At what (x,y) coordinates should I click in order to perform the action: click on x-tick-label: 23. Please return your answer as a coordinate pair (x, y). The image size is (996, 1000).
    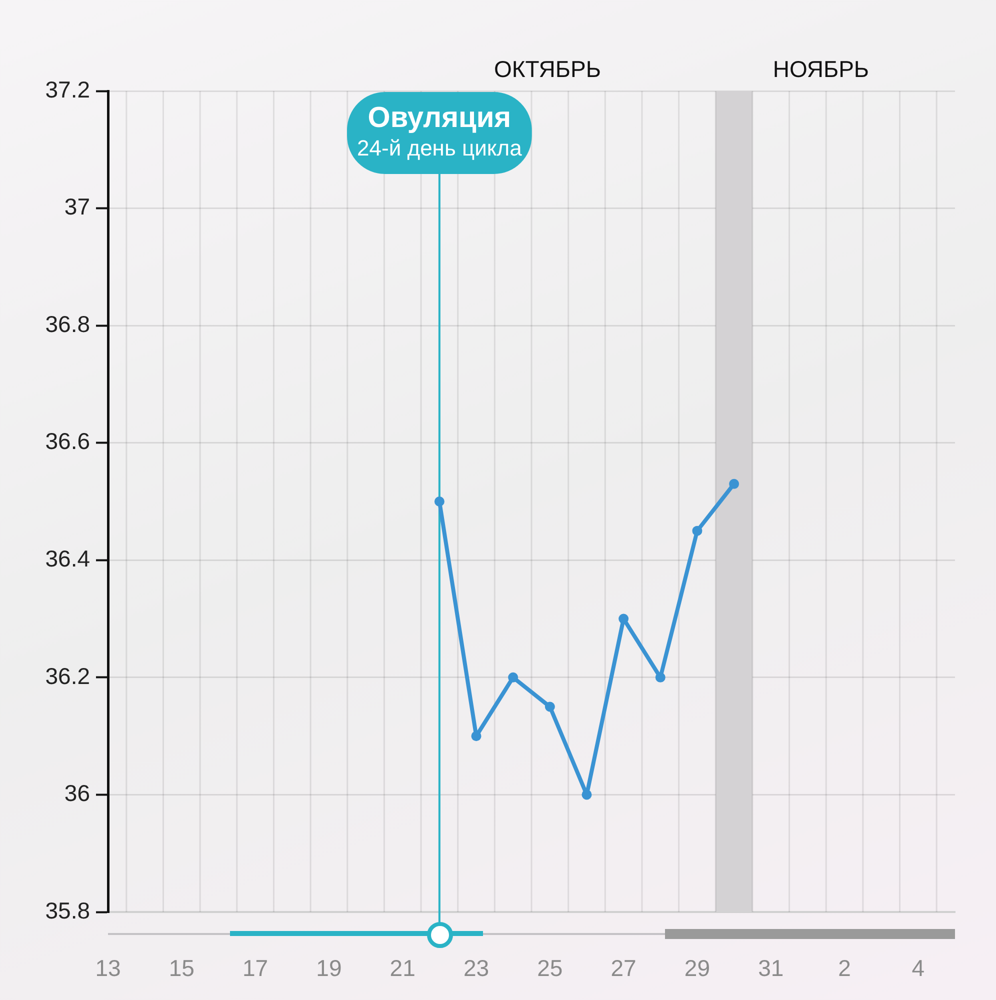
    Looking at the image, I should click on (476, 968).